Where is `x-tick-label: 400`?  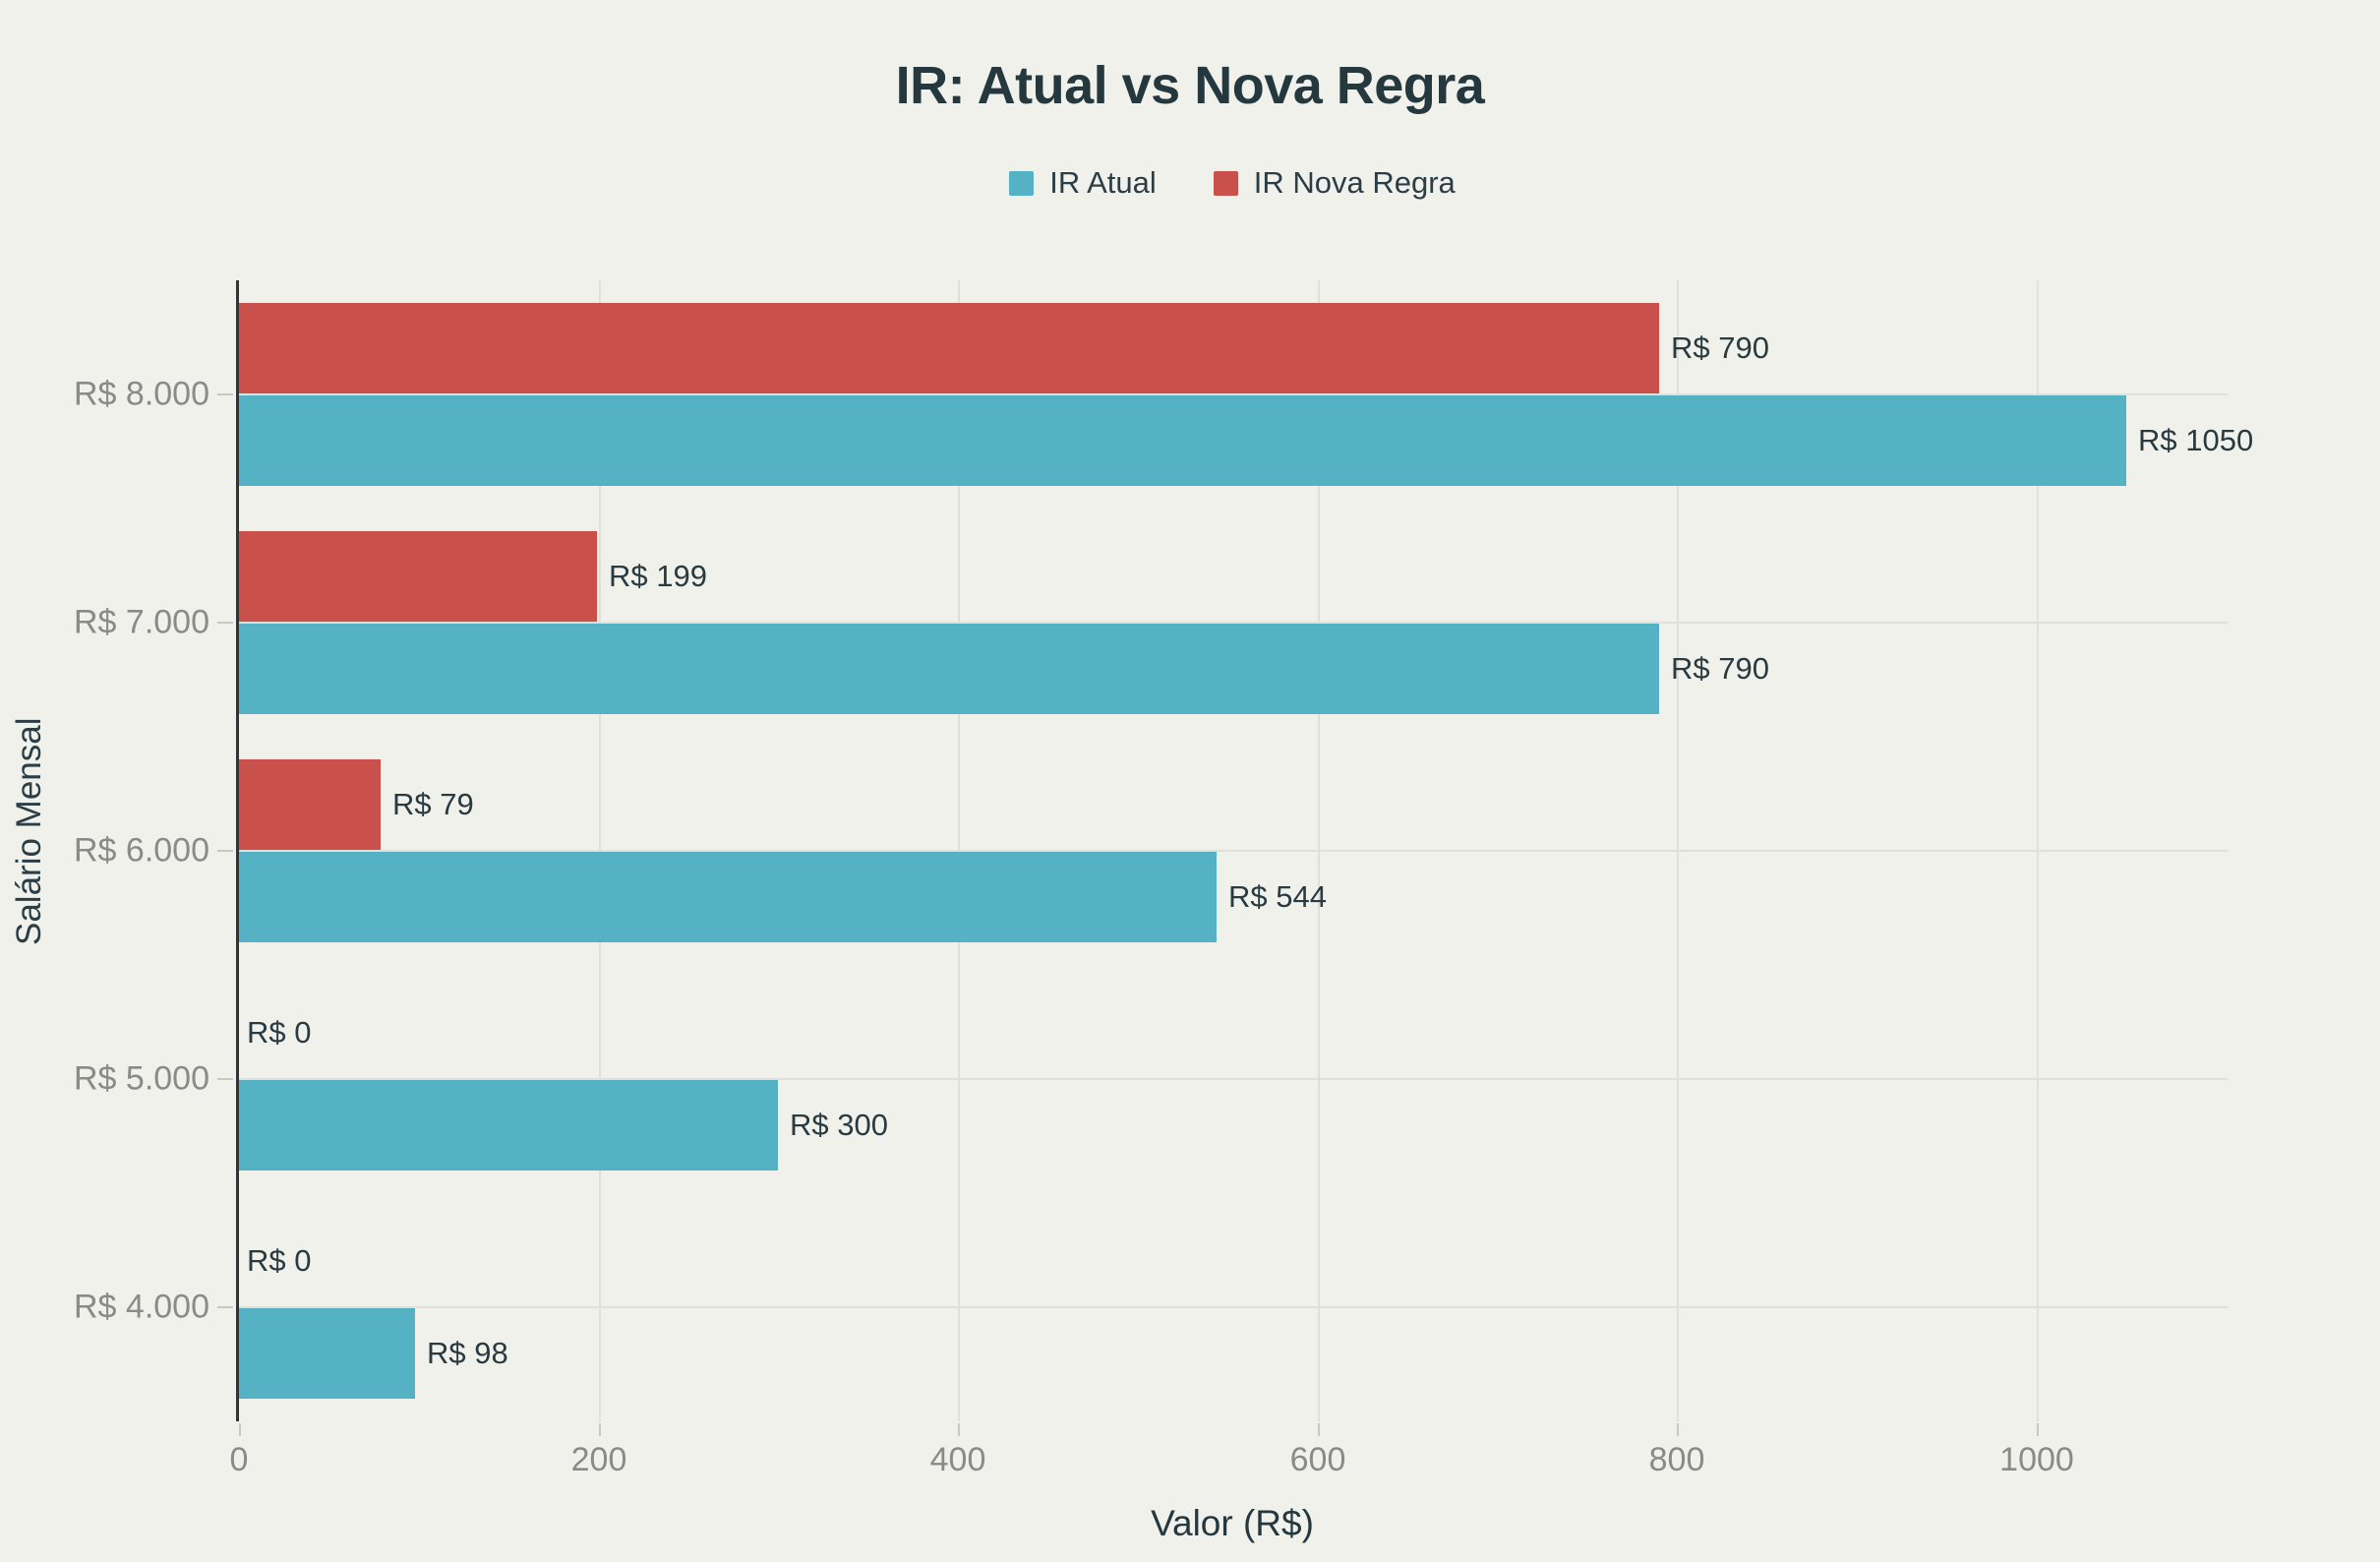
x-tick-label: 400 is located at coordinates (957, 1459).